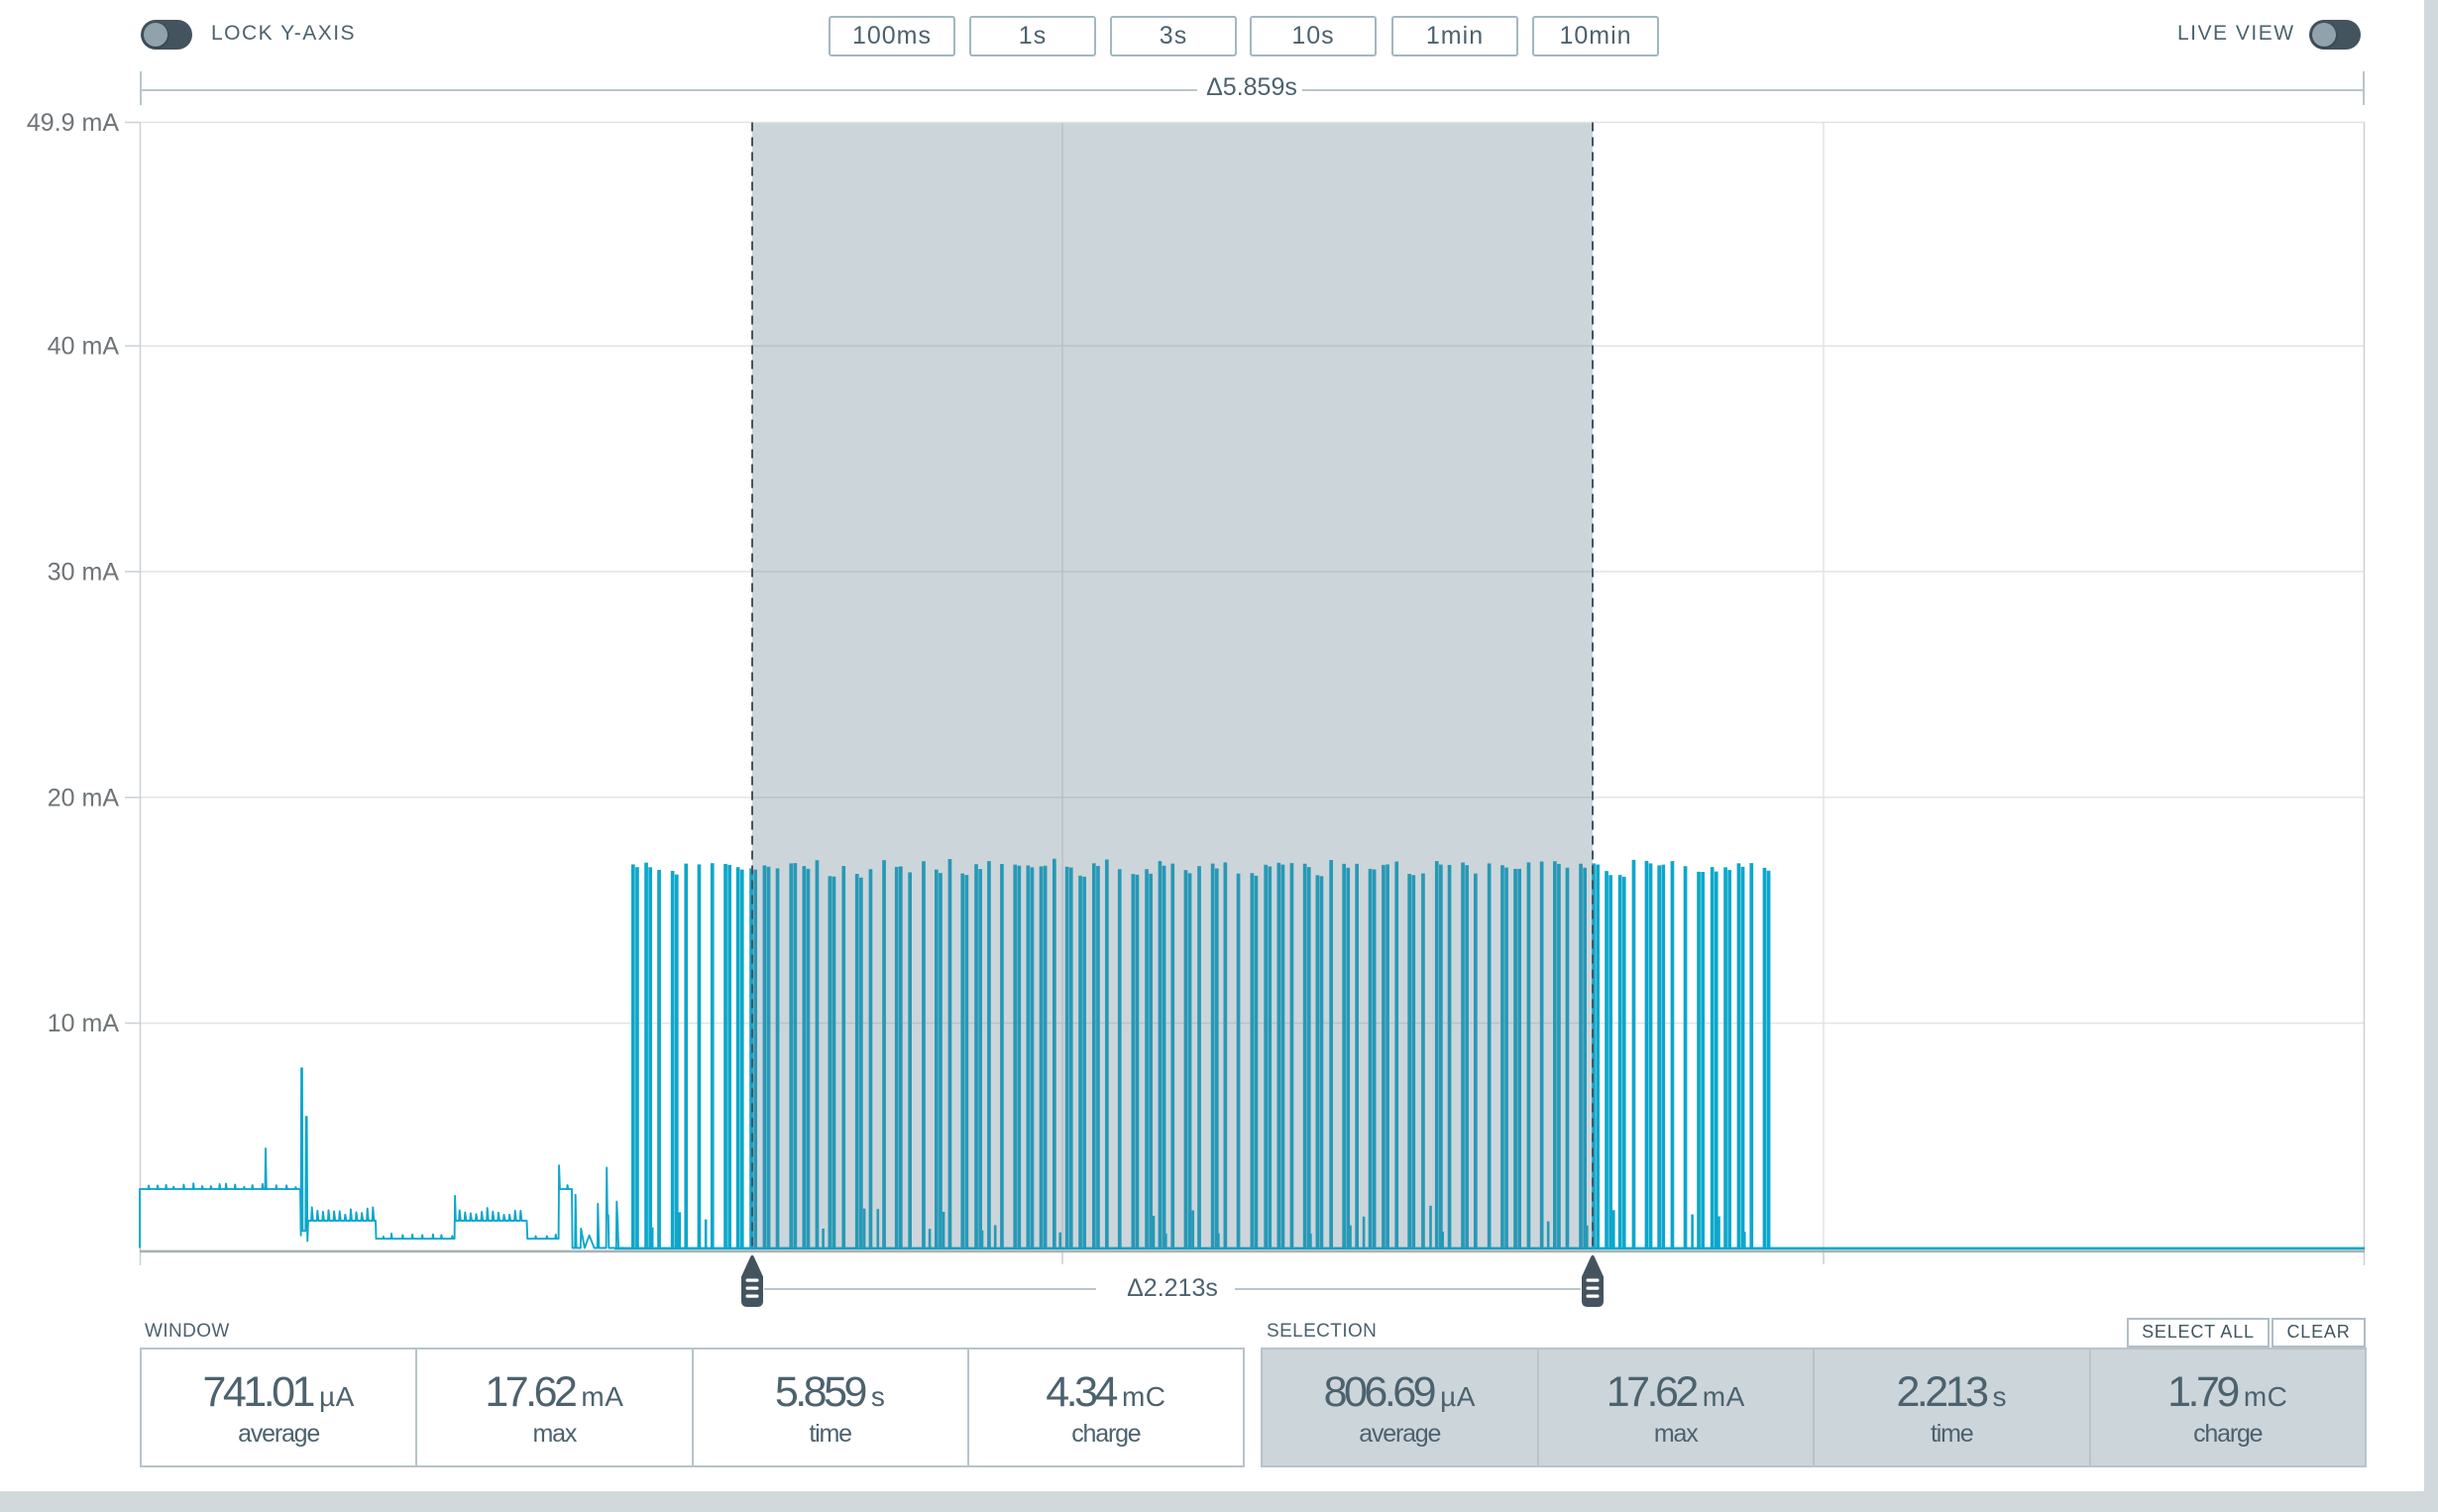 Image resolution: width=2438 pixels, height=1512 pixels. Describe the element at coordinates (1173, 1288) in the screenshot. I see `svg-text: Δ2.213s` at that location.